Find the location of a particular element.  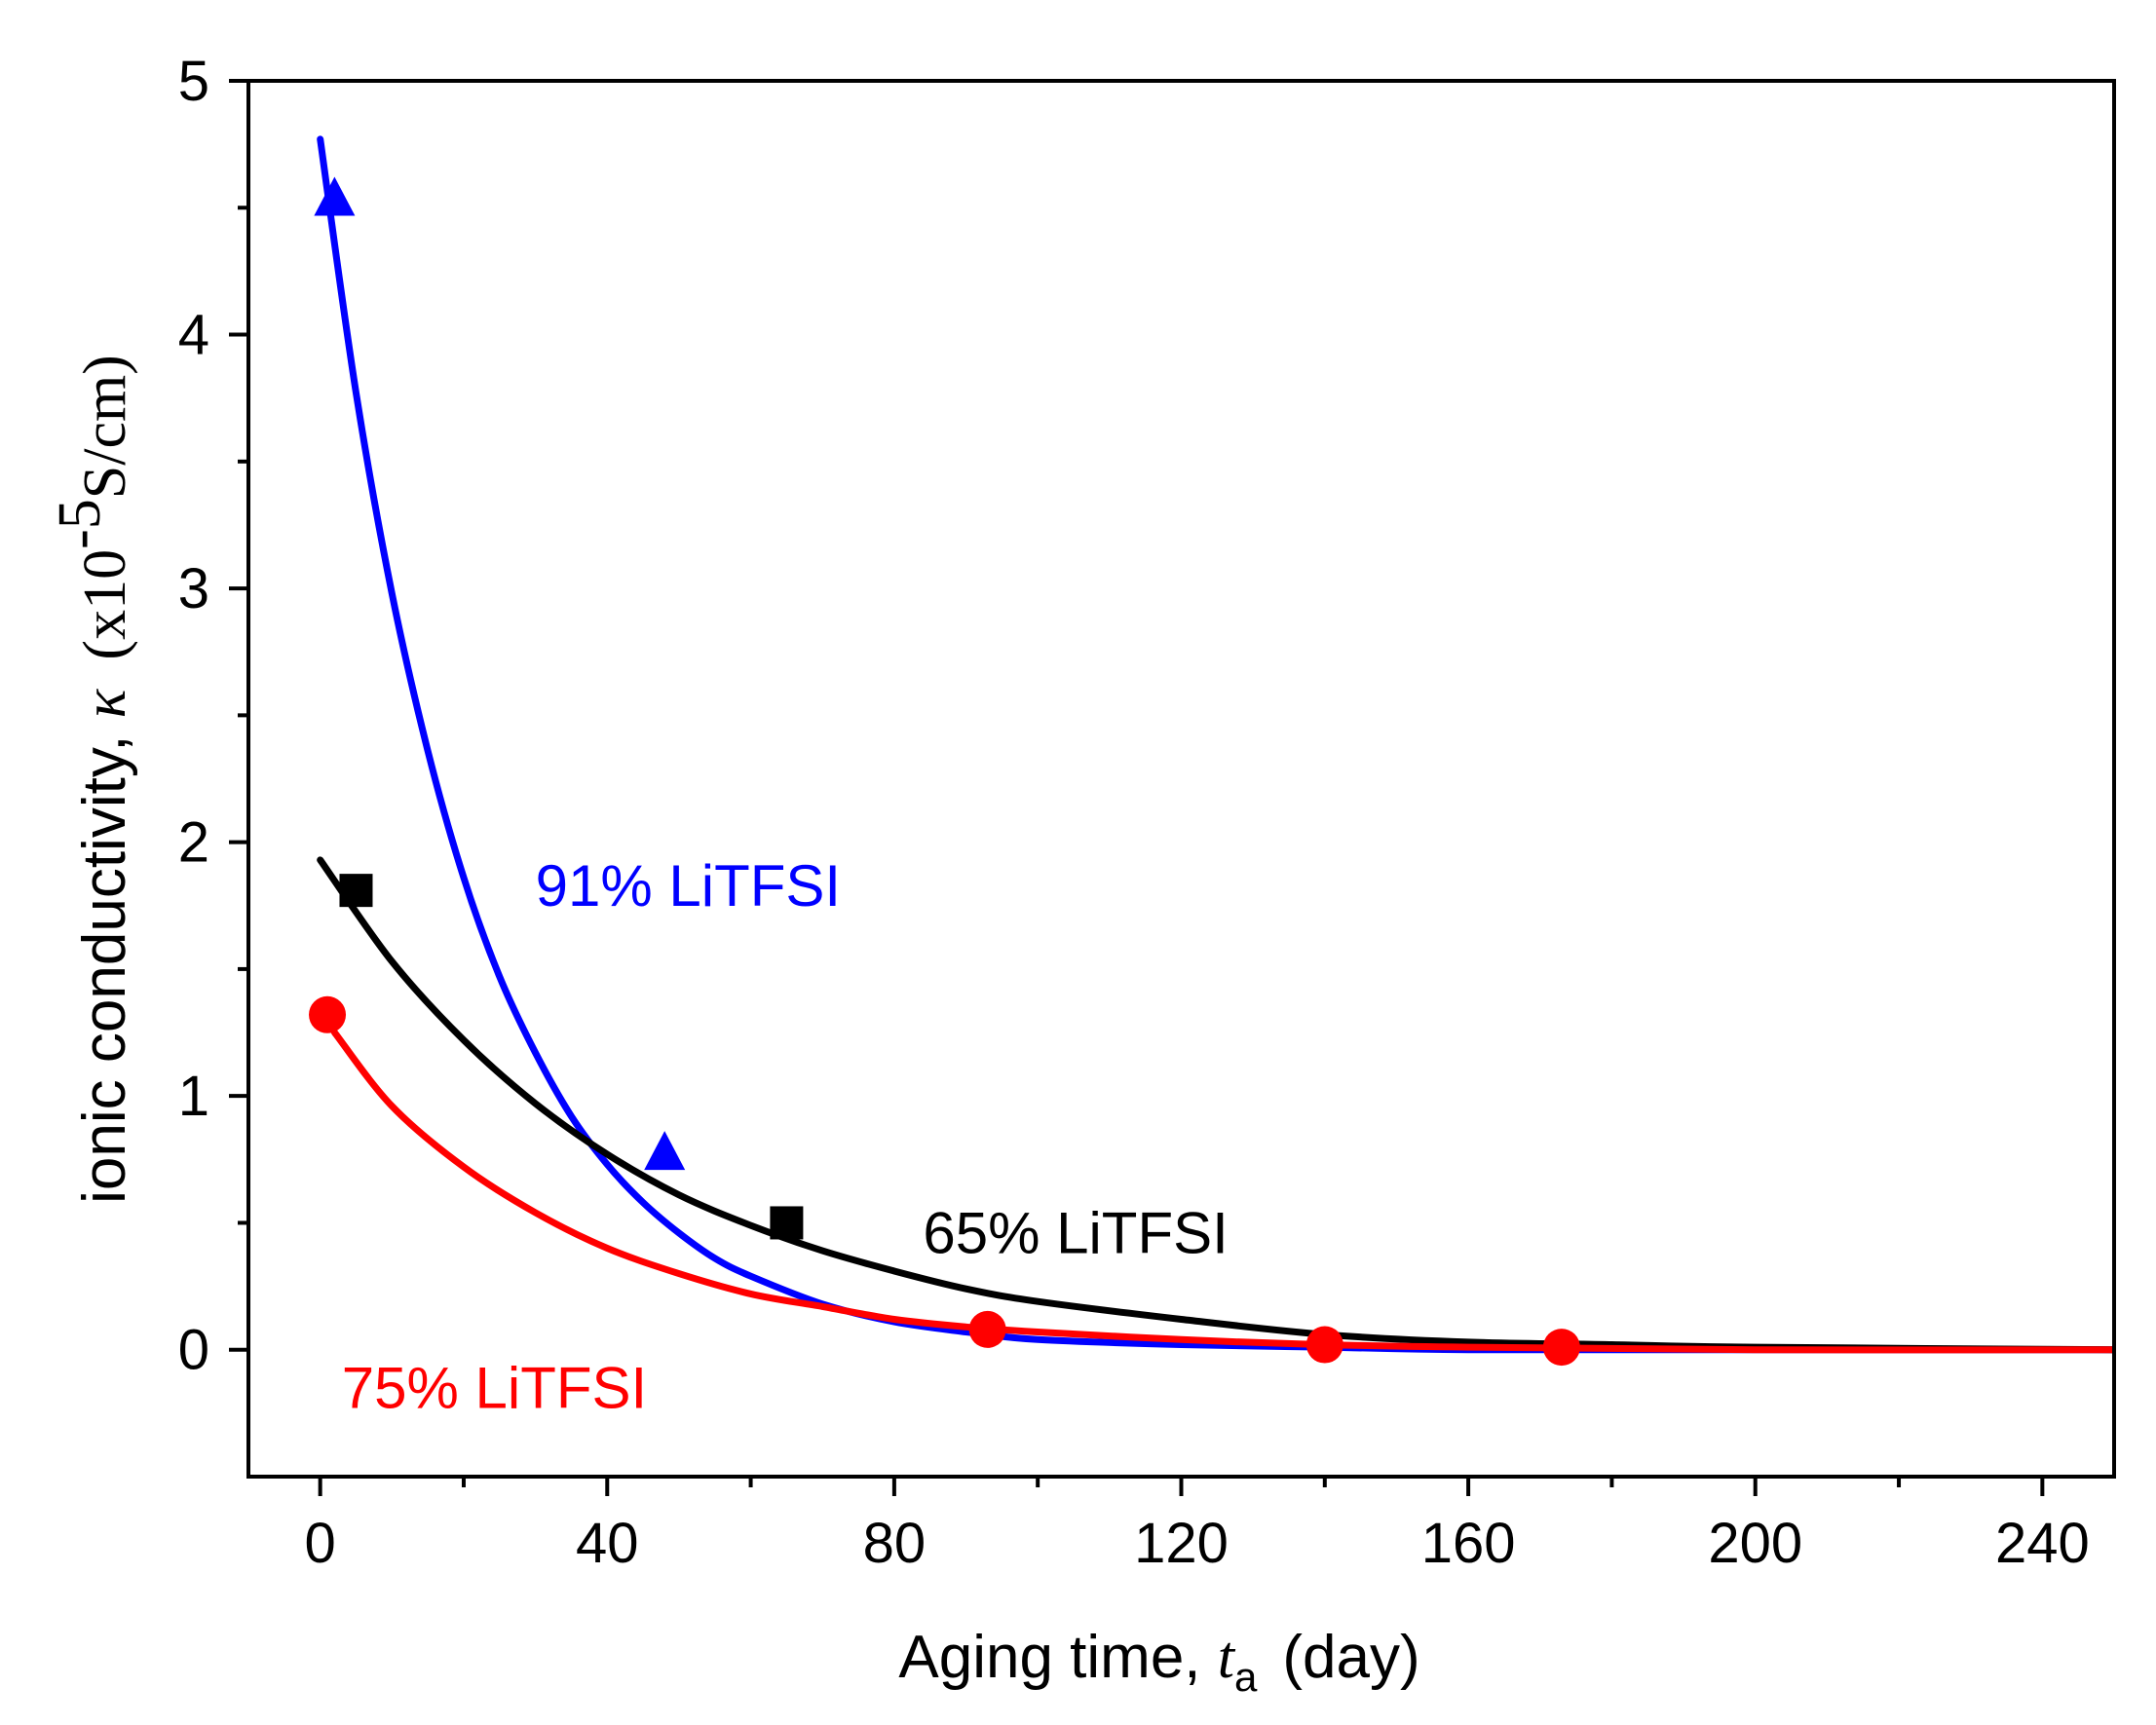

annotation-75-litfsi: 75% LiTFSI is located at coordinates (495, 1388).